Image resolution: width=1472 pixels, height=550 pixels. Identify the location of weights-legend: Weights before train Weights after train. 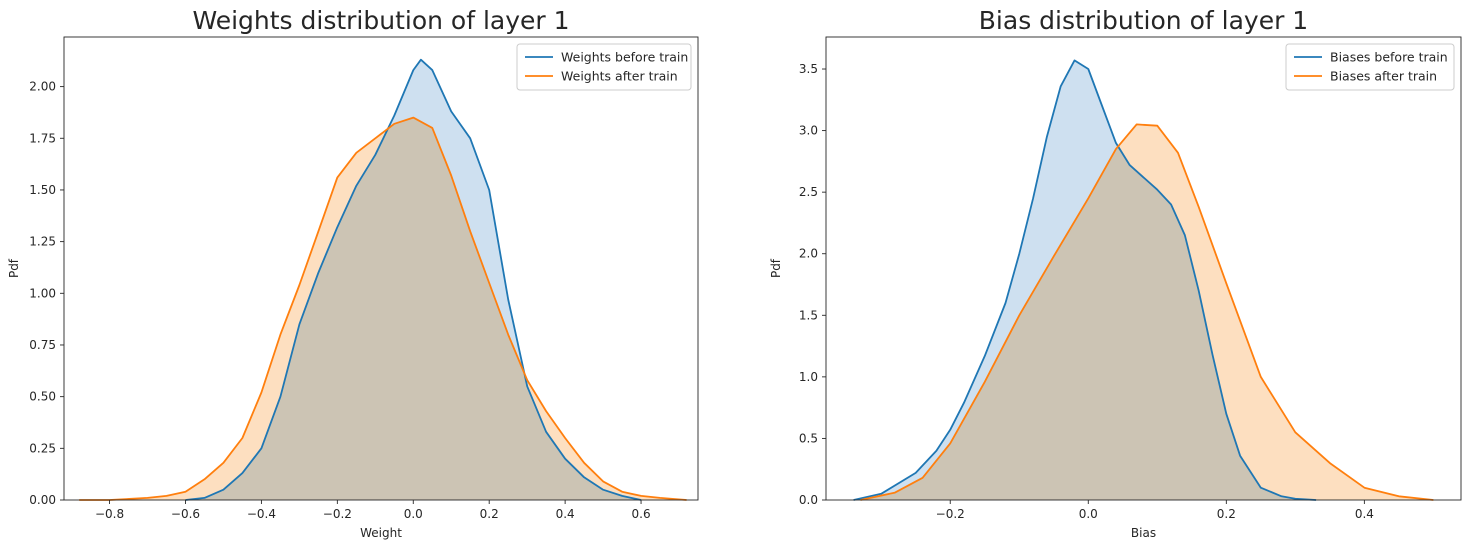
(604, 67).